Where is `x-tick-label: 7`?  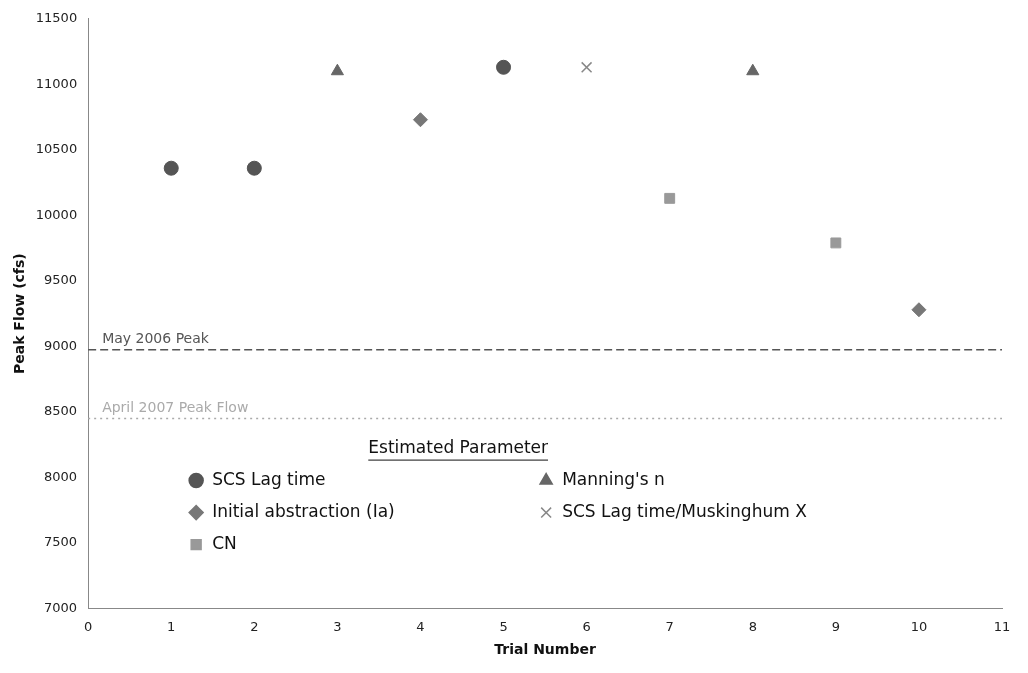
x-tick-label: 7 is located at coordinates (669, 626).